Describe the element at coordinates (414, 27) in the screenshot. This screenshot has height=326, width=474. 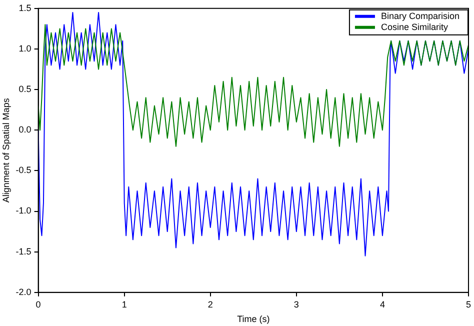
I see `legend-label: Cosine Similarity` at that location.